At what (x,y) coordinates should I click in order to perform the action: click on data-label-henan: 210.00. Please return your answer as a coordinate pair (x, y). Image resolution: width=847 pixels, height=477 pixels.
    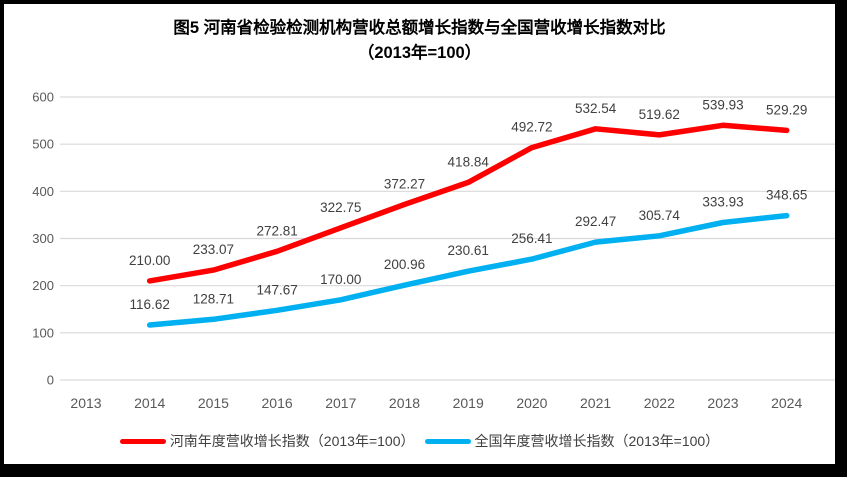
    Looking at the image, I should click on (149, 260).